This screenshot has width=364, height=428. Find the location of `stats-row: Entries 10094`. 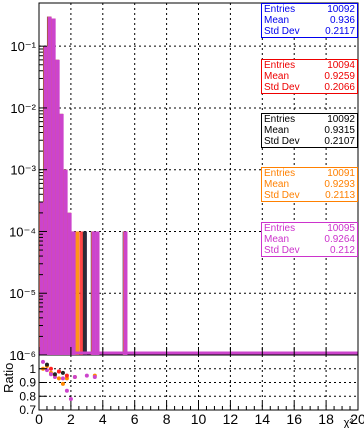

stats-row: Entries 10094 is located at coordinates (309, 65).